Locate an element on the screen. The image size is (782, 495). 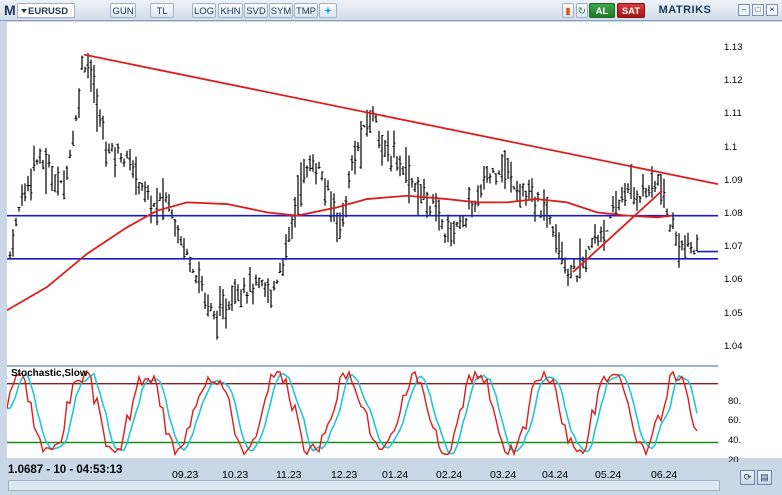
maximize-icon: □ is located at coordinates (758, 10).